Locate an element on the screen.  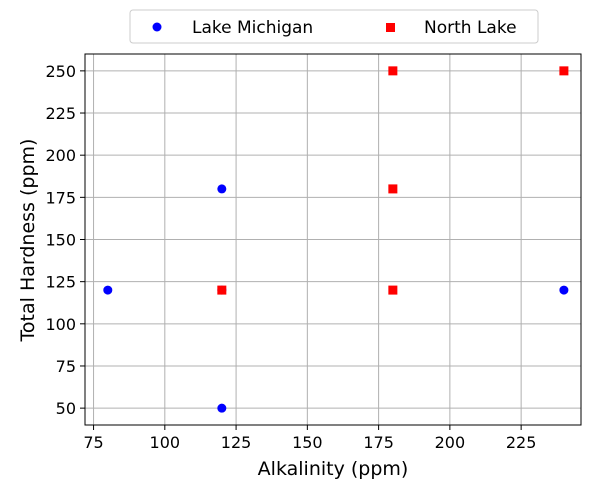
x-axis-title: Alkalinity (ppm) is located at coordinates (333, 469).